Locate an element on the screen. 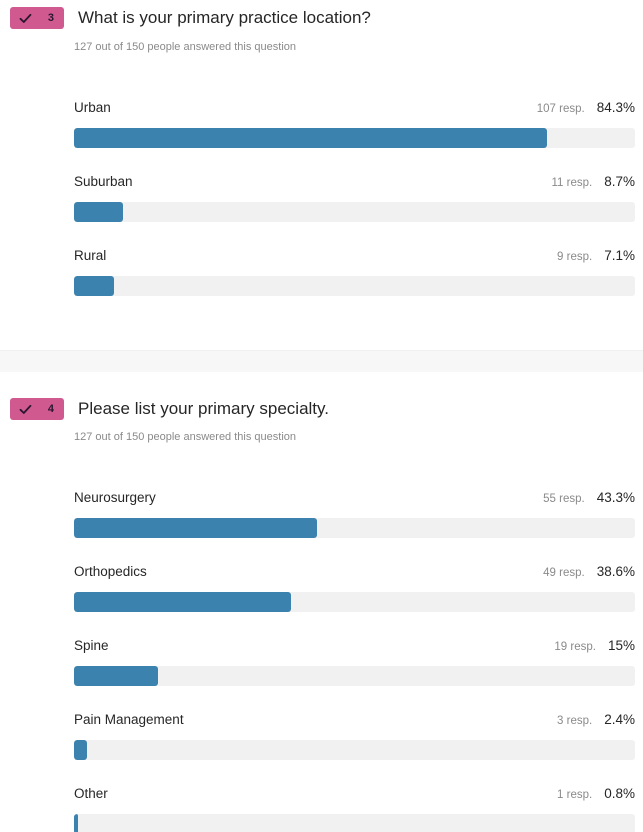 The image size is (643, 832). answer-stats: 19 resp. 15% is located at coordinates (594, 645).